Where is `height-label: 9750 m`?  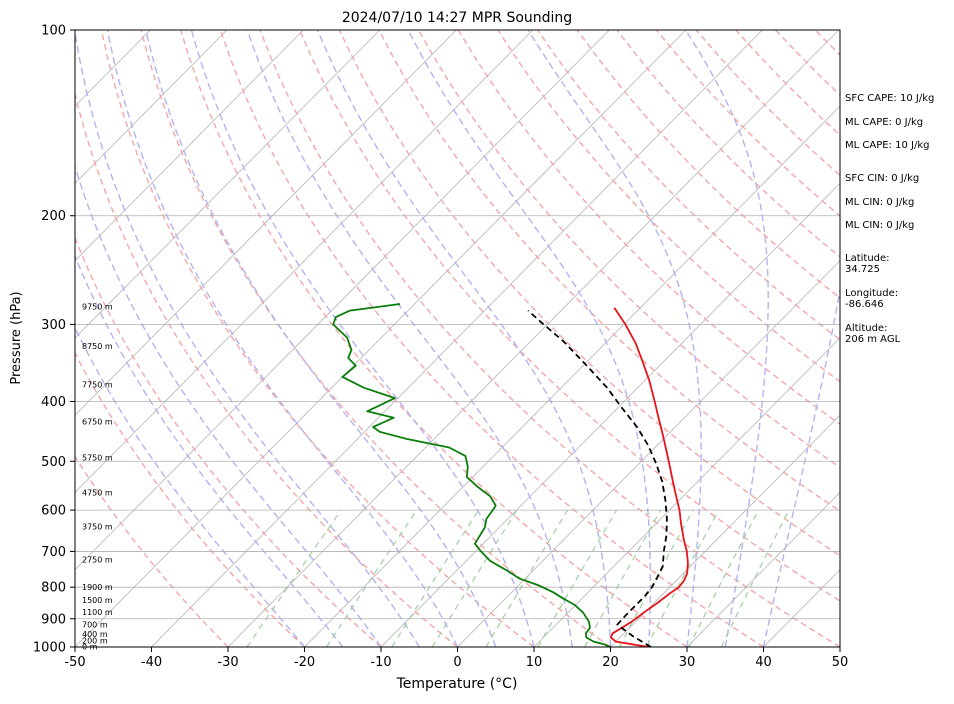 height-label: 9750 m is located at coordinates (97, 306).